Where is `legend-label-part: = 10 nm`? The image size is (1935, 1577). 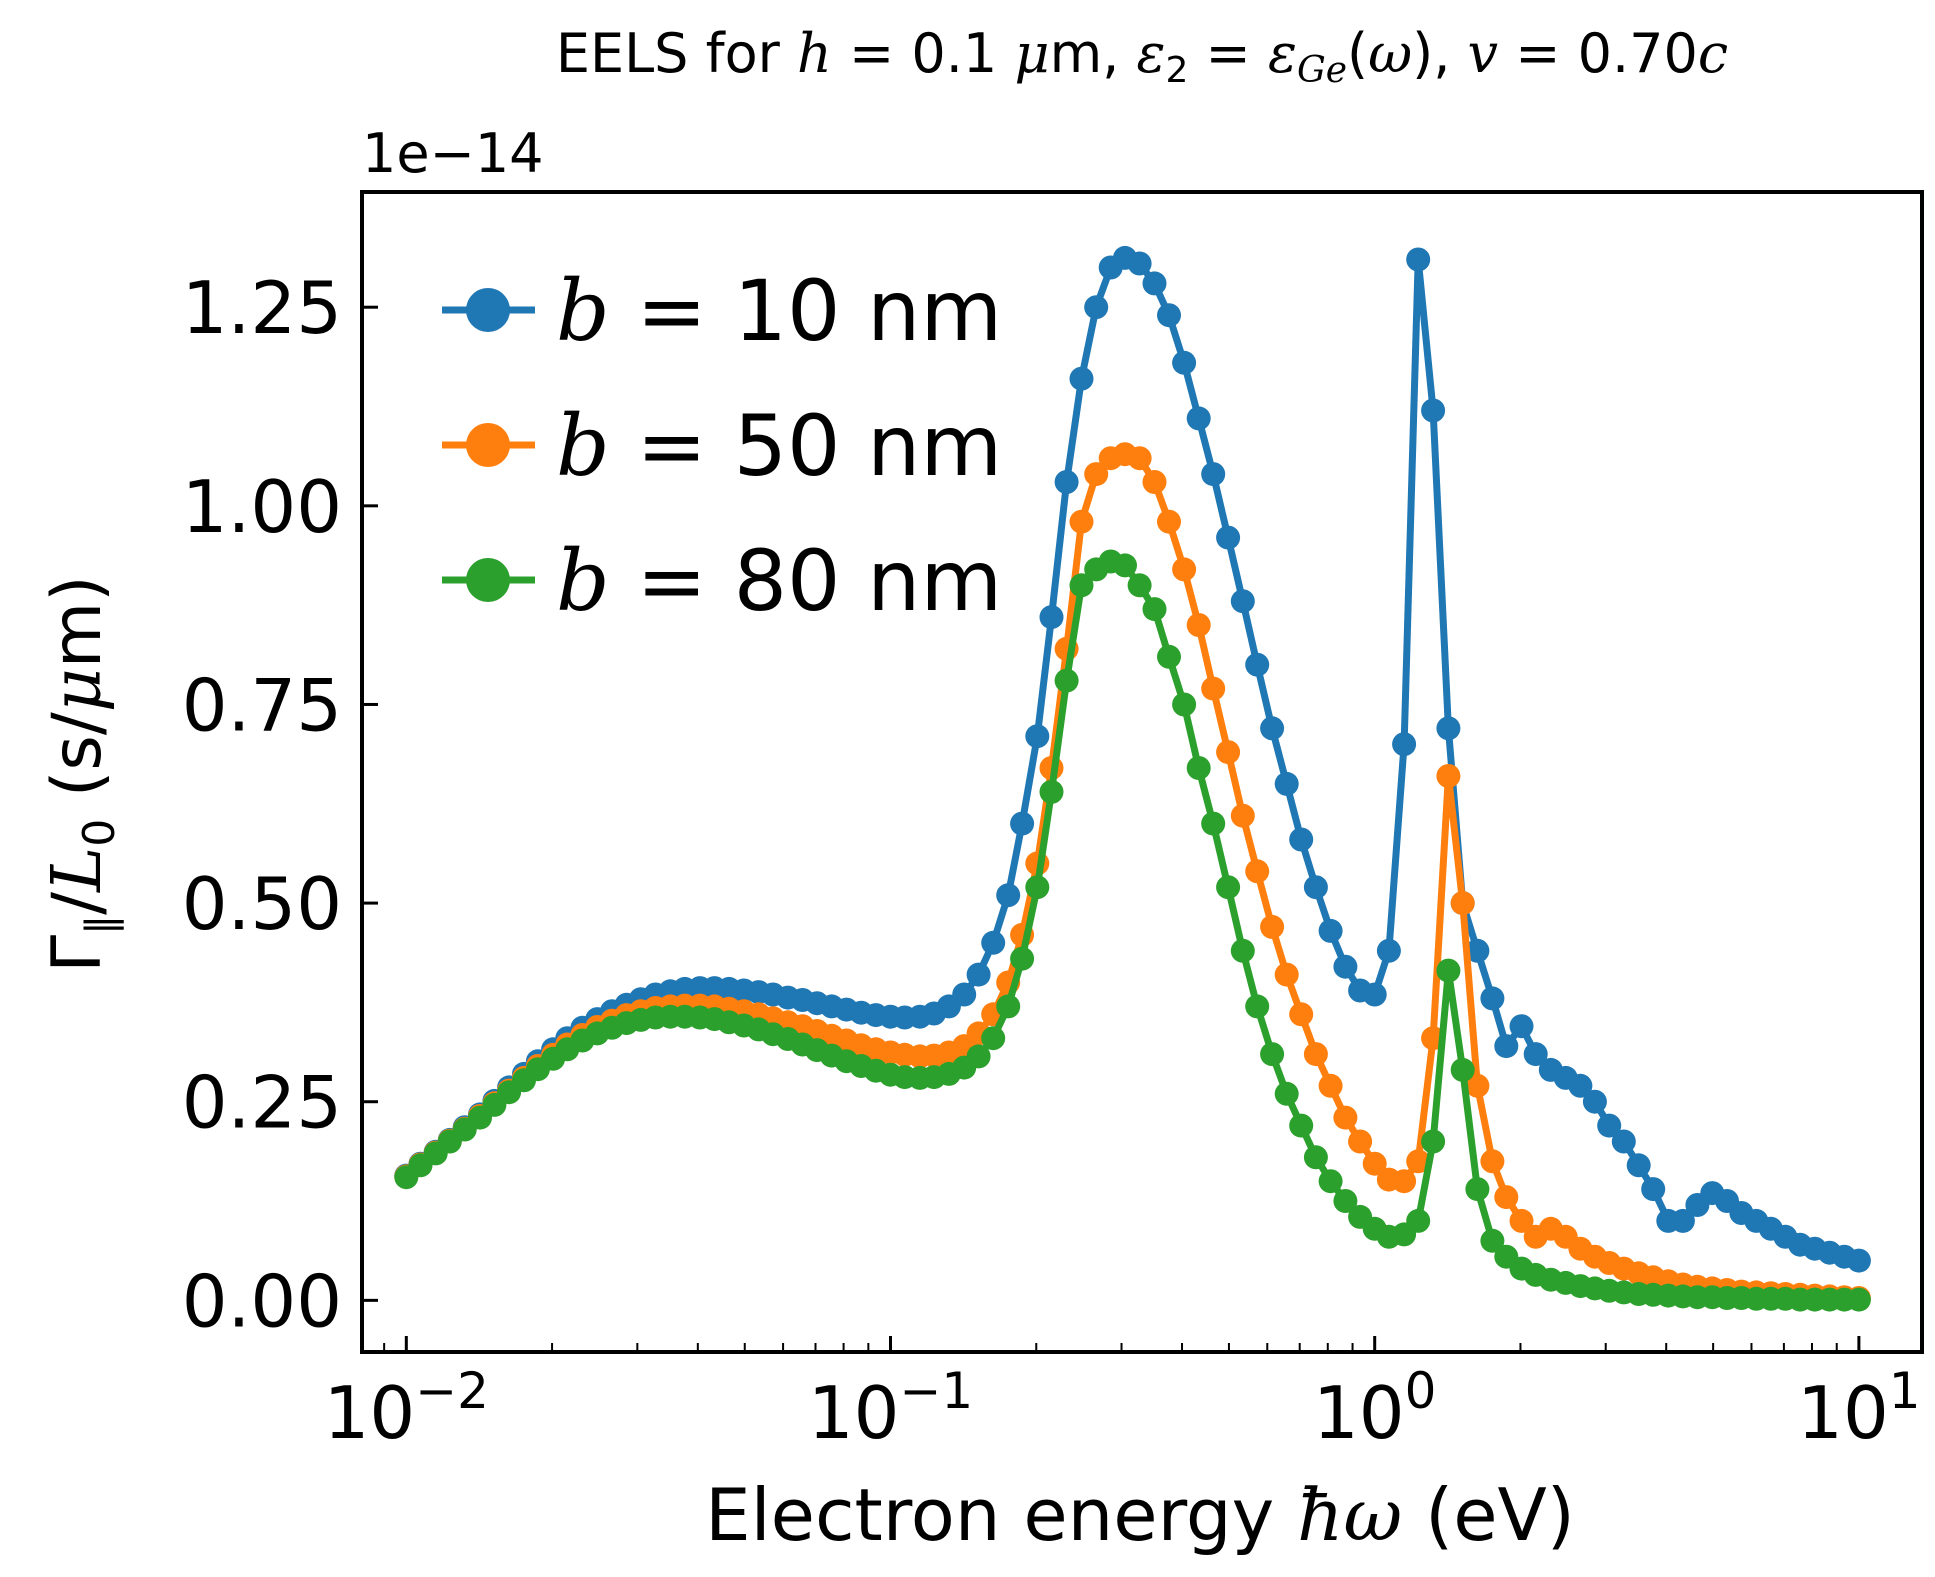 legend-label-part: = 10 nm is located at coordinates (806, 311).